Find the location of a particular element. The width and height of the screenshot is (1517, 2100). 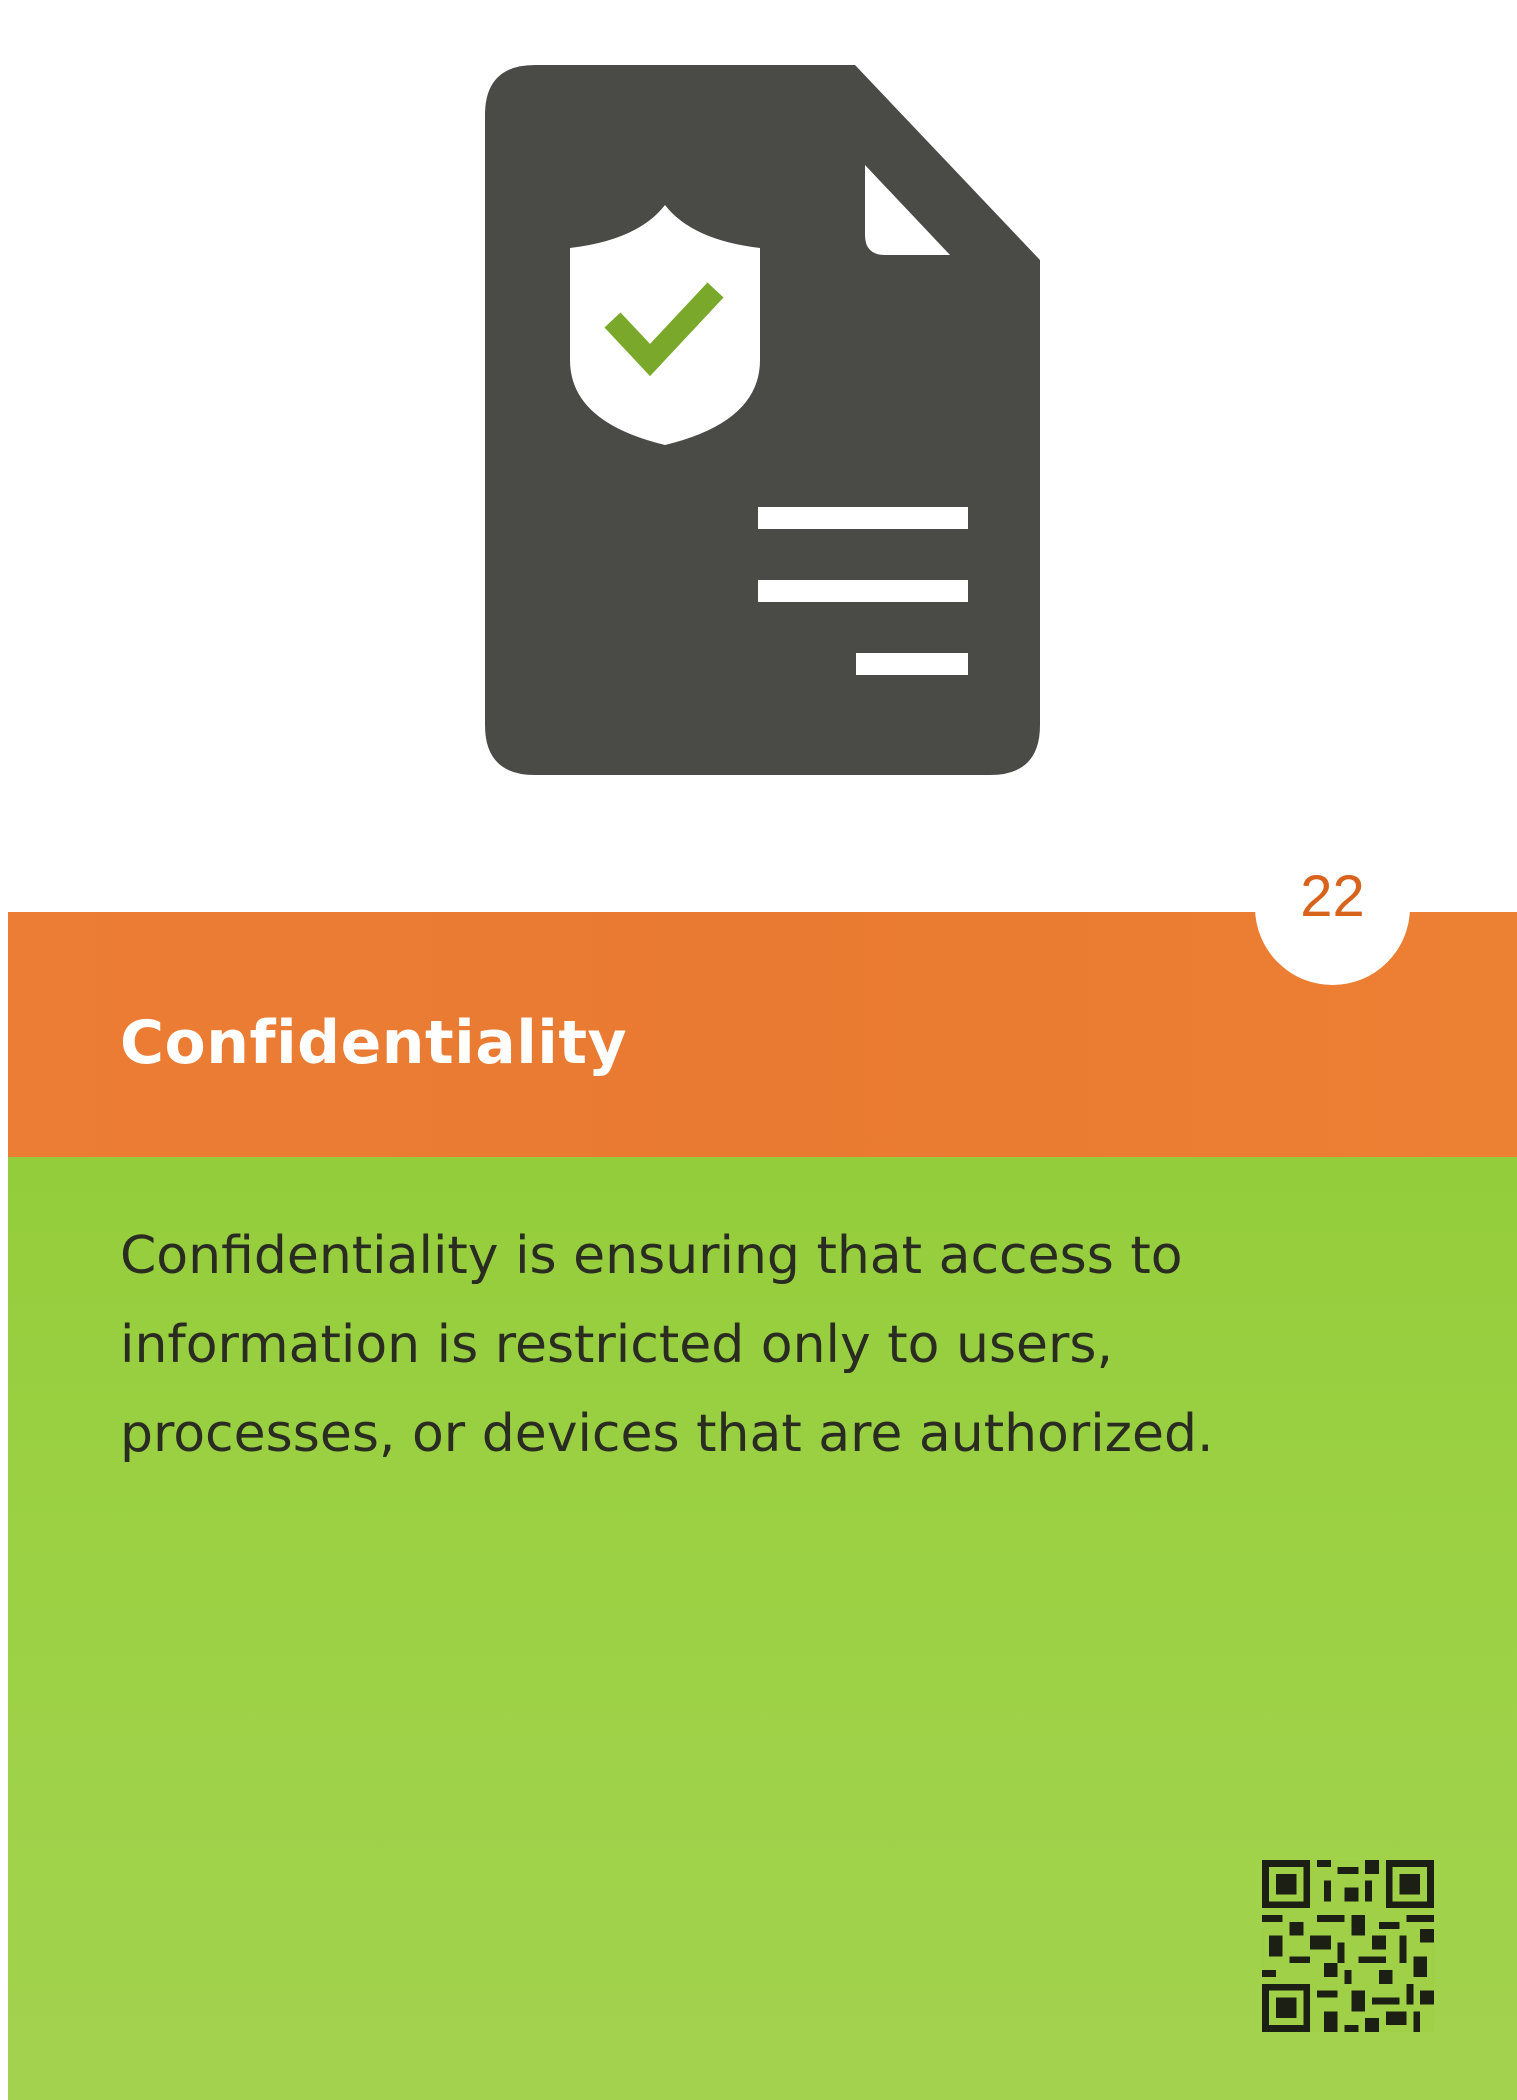

secure-document-icon is located at coordinates (770, 420).